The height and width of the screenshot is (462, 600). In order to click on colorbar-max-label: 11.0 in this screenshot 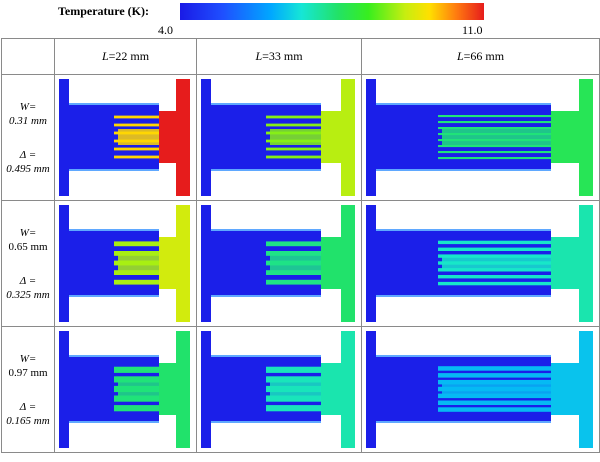, I will do `click(472, 30)`.